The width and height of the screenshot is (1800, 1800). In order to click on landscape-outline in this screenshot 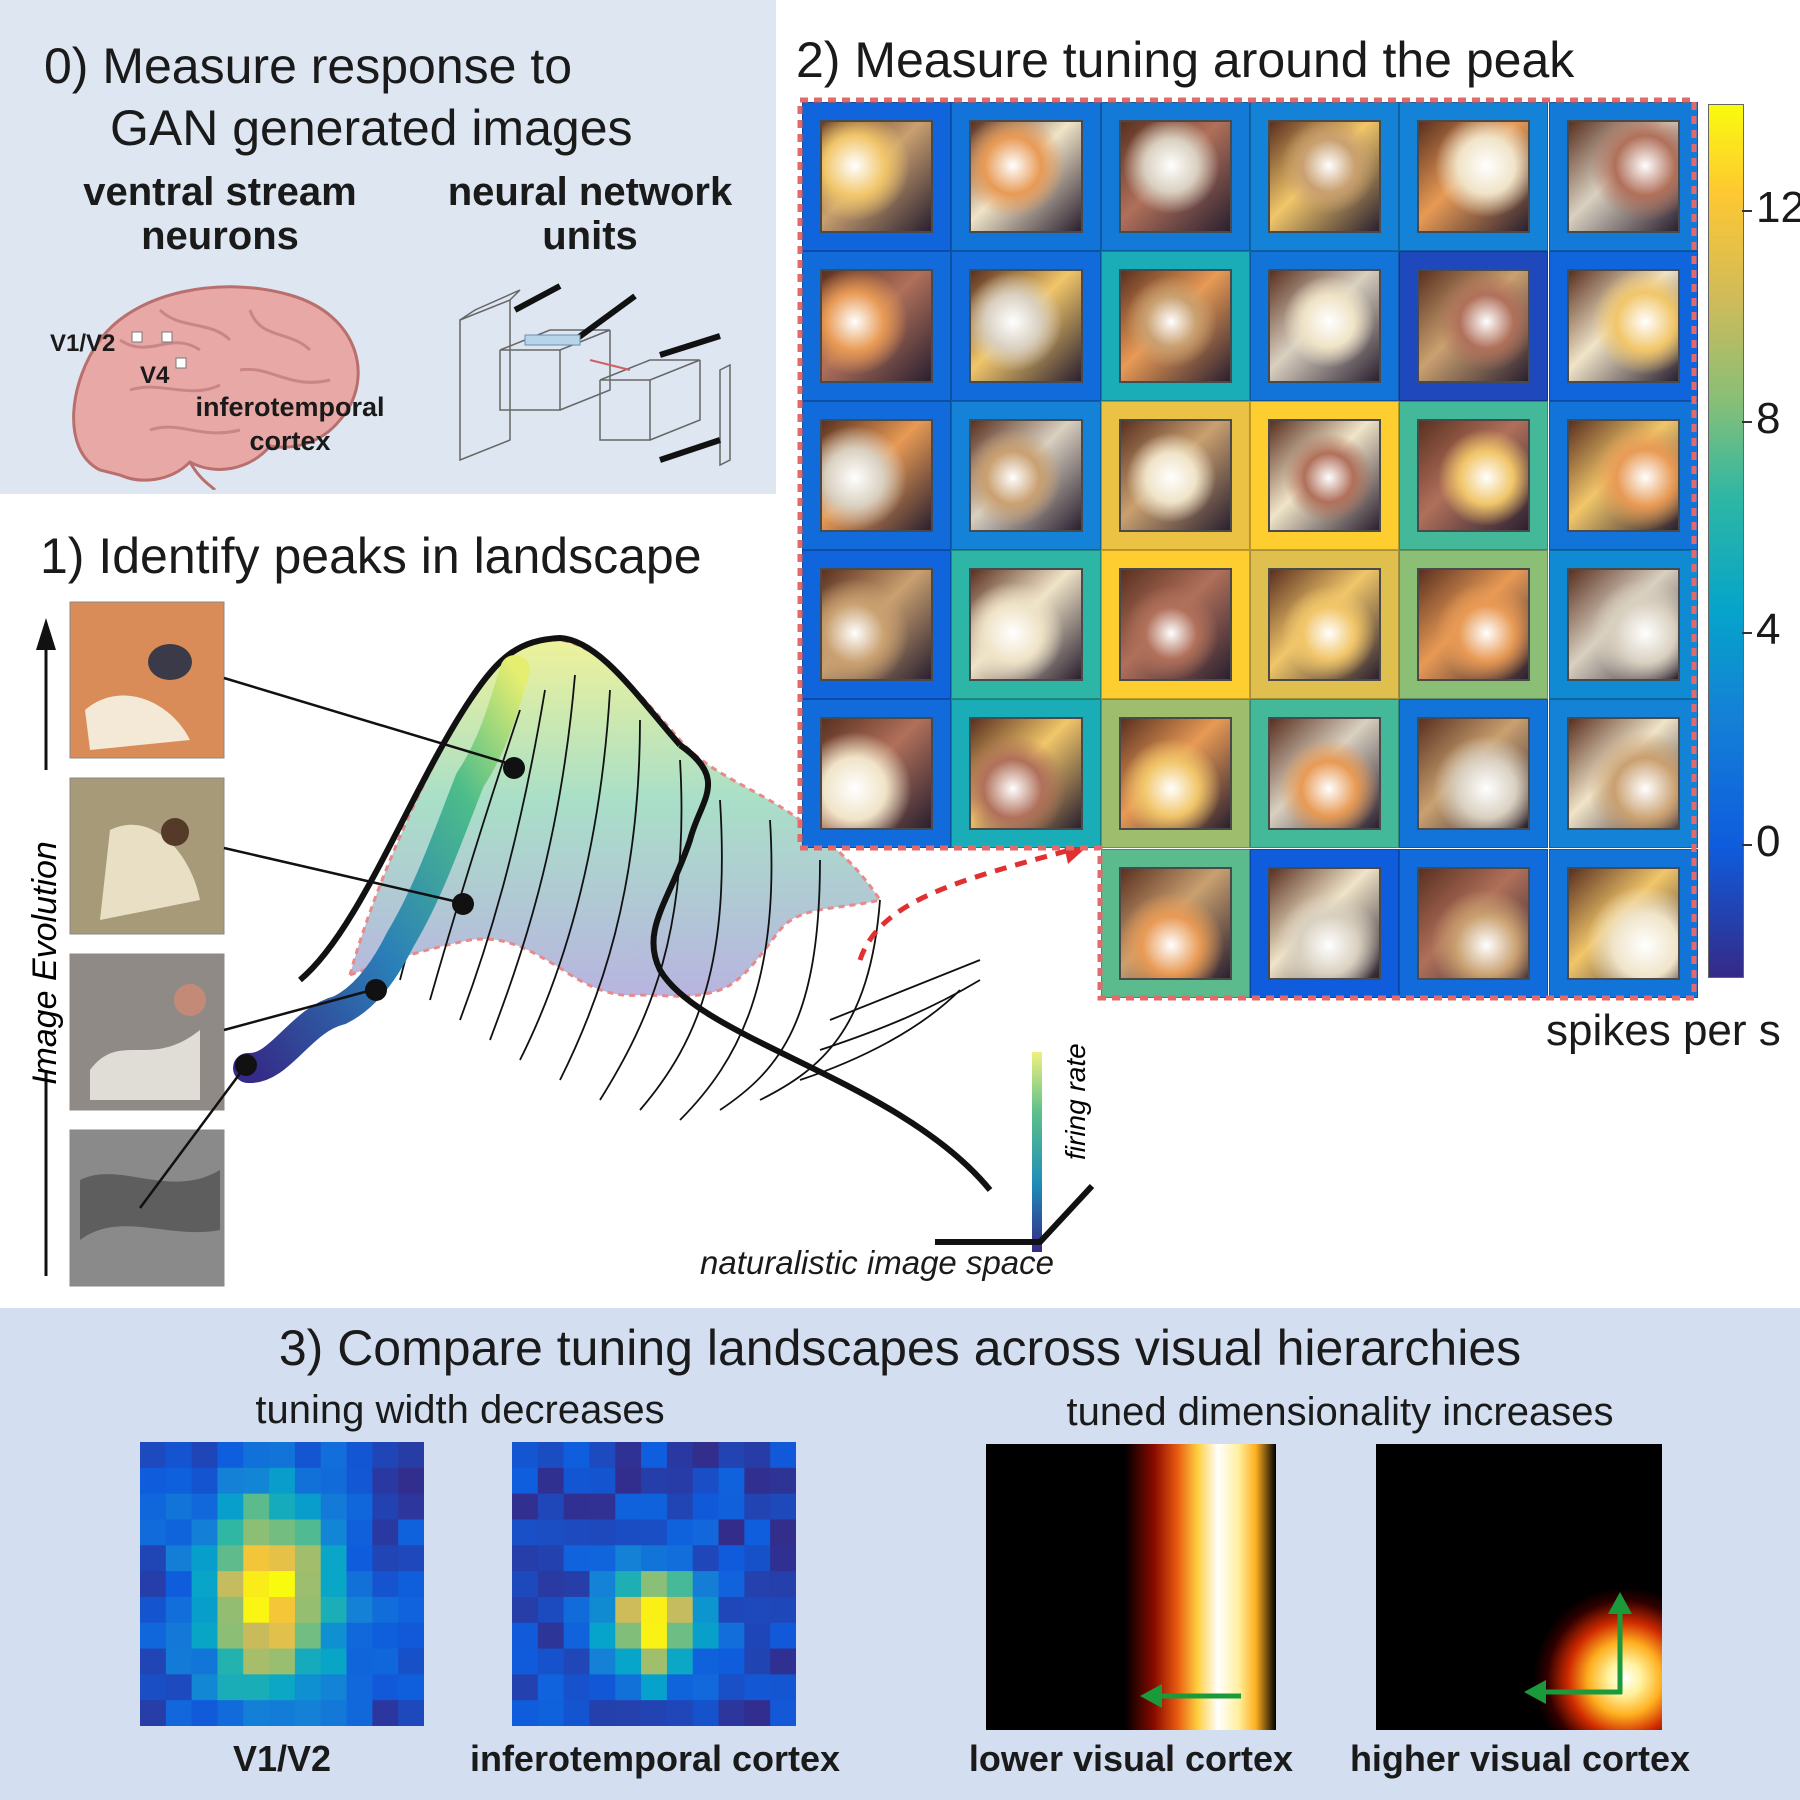, I will do `click(645, 913)`.